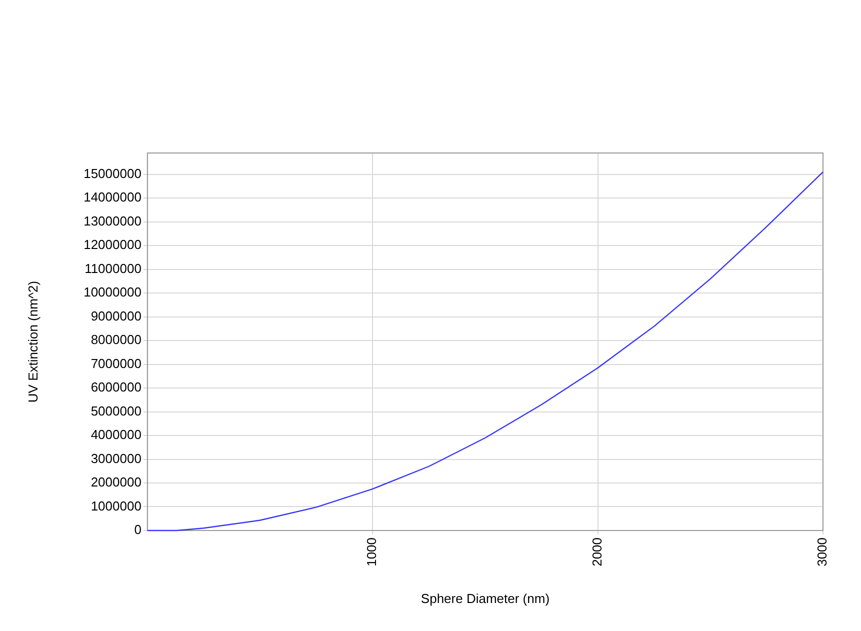 The image size is (861, 631). I want to click on y-axis-title: UV Extinction (nm^2), so click(32, 341).